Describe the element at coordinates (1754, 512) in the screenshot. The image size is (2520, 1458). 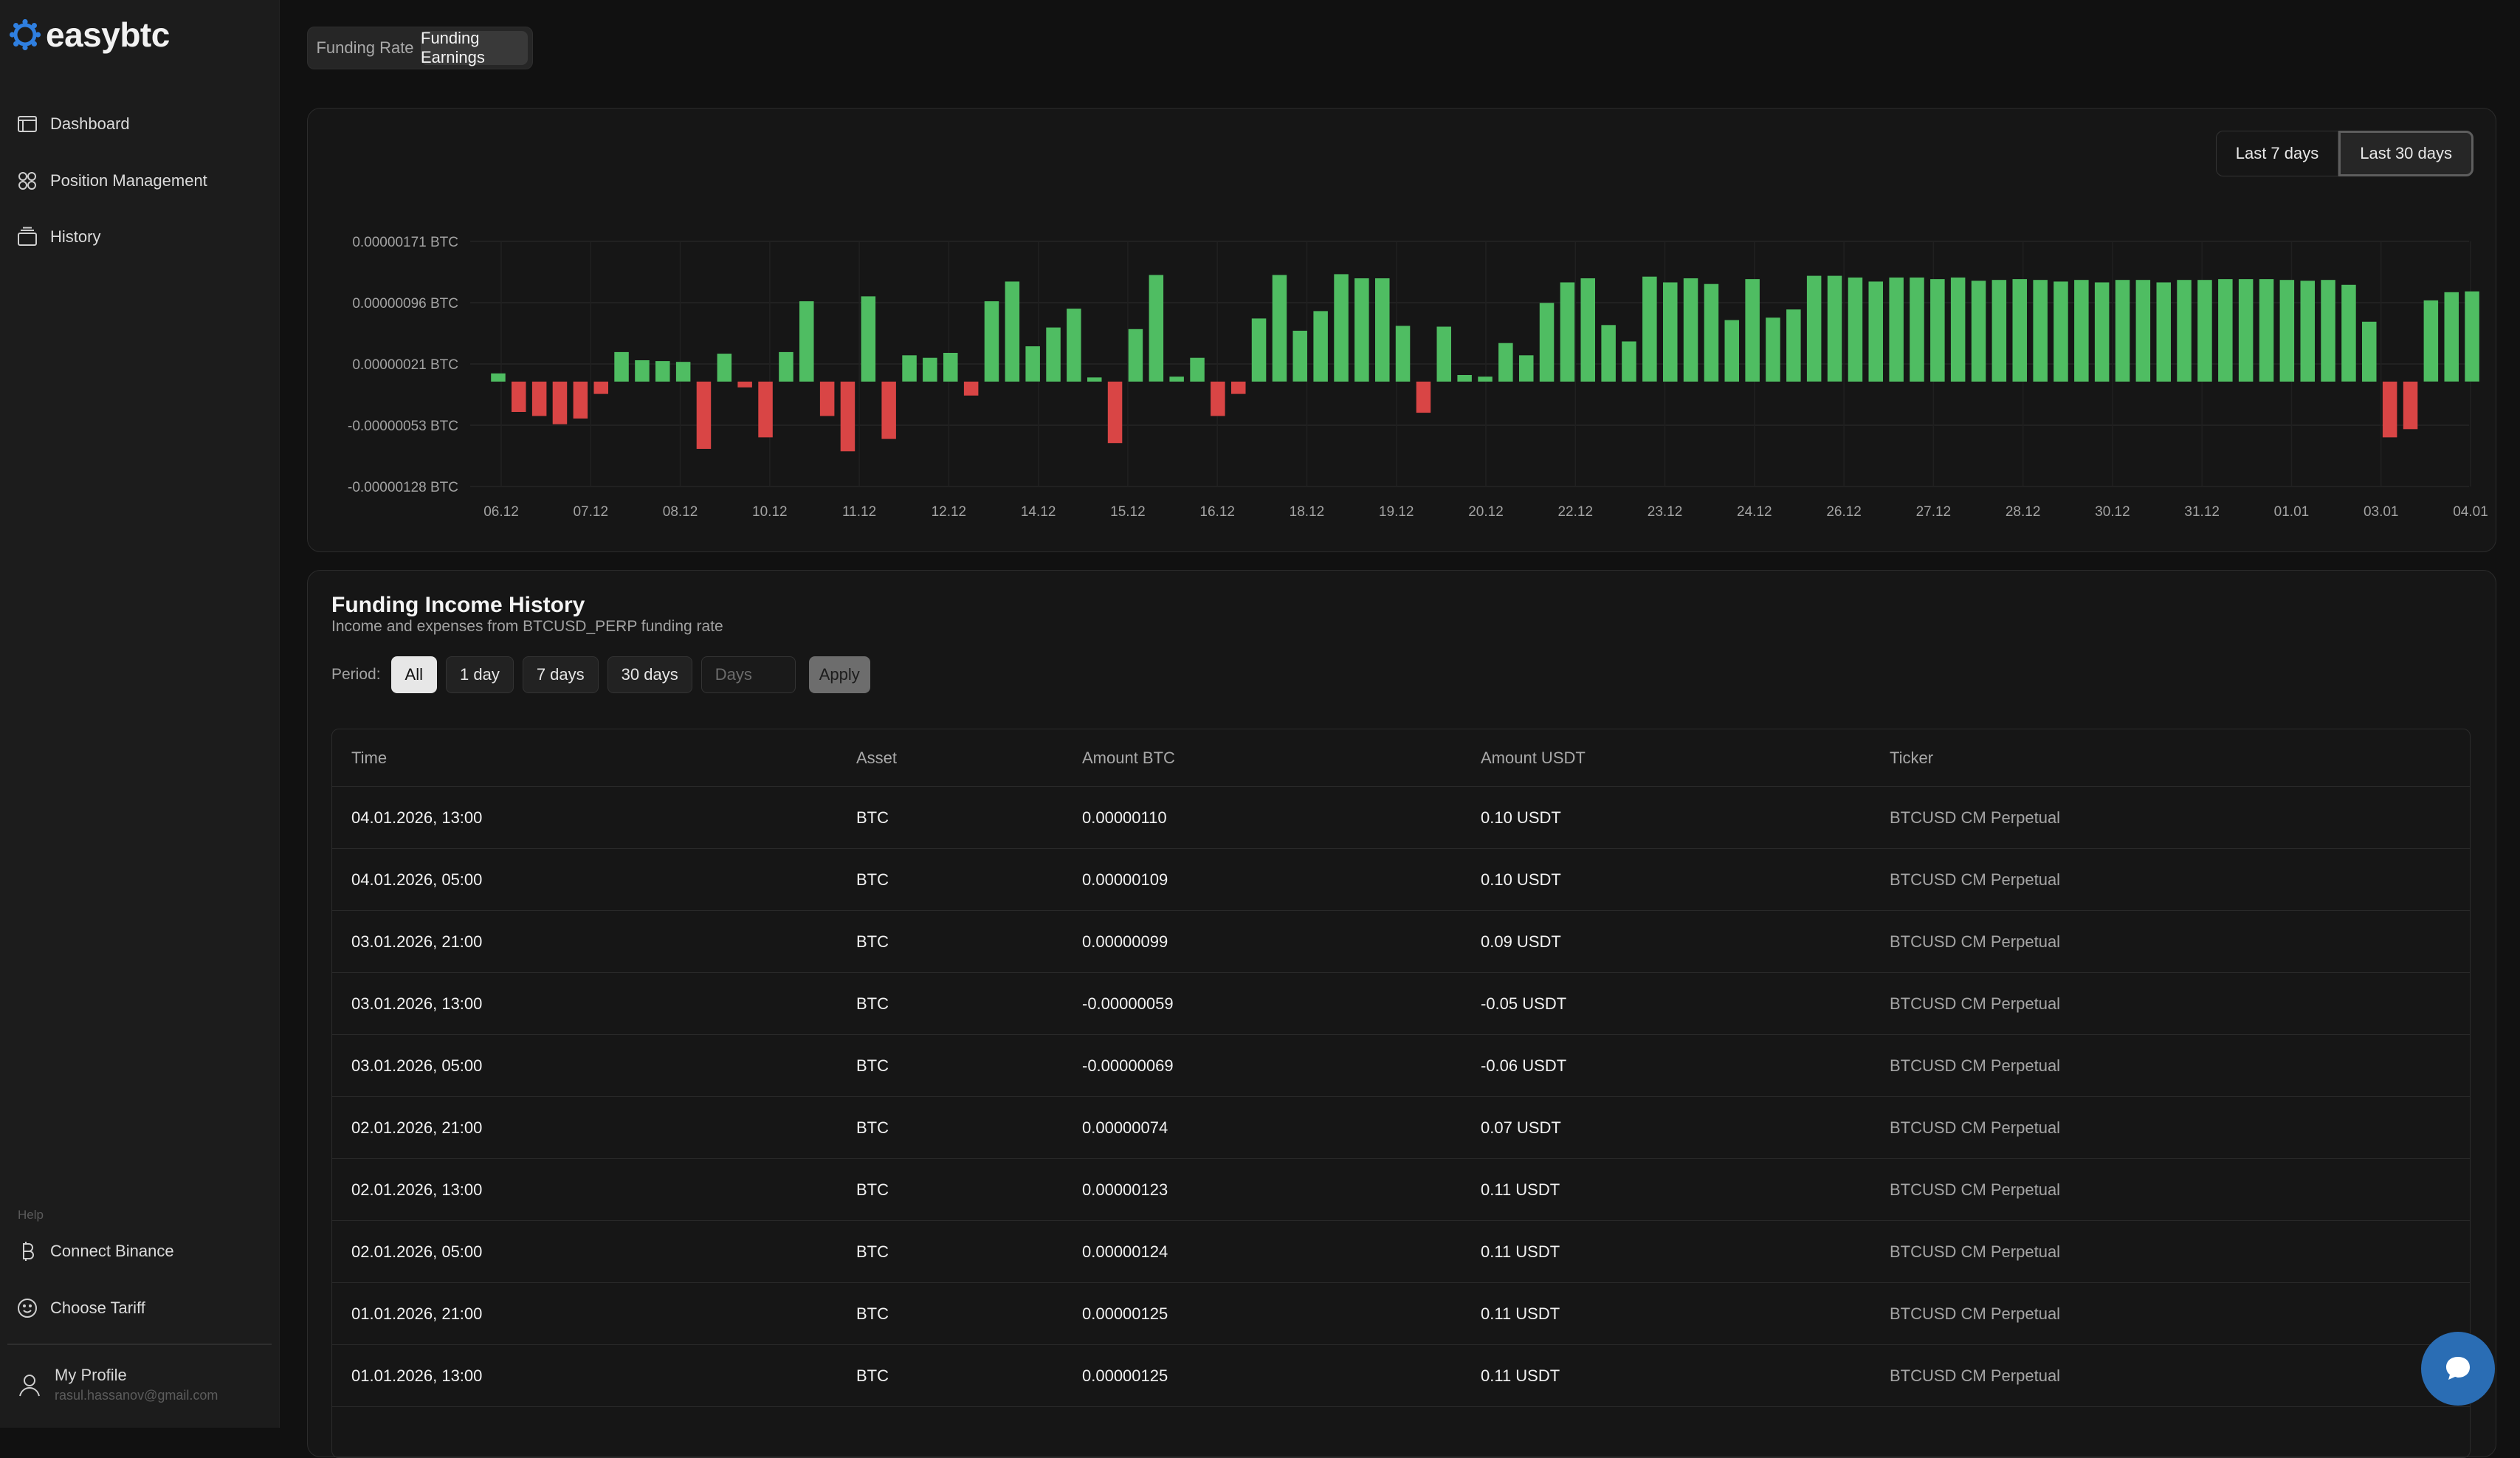
I see `x-tick-label: 24.12` at that location.